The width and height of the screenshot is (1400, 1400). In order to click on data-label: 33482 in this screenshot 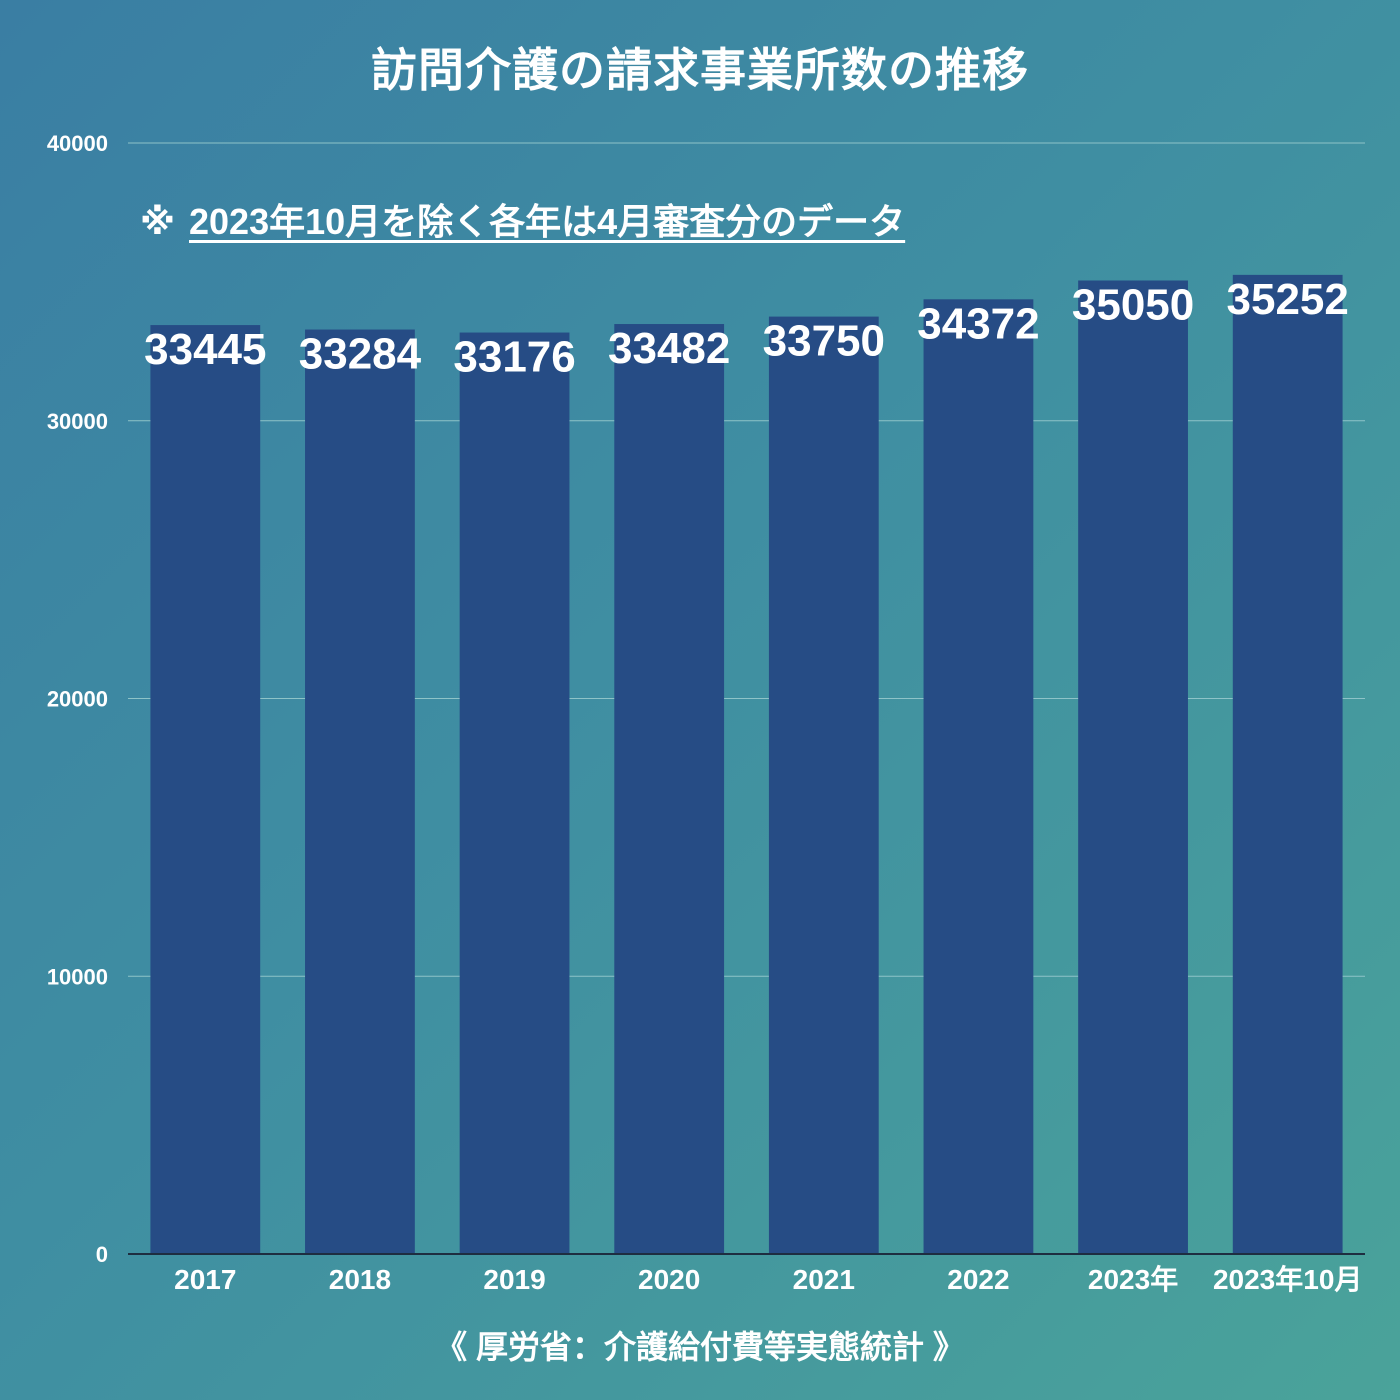, I will do `click(669, 348)`.